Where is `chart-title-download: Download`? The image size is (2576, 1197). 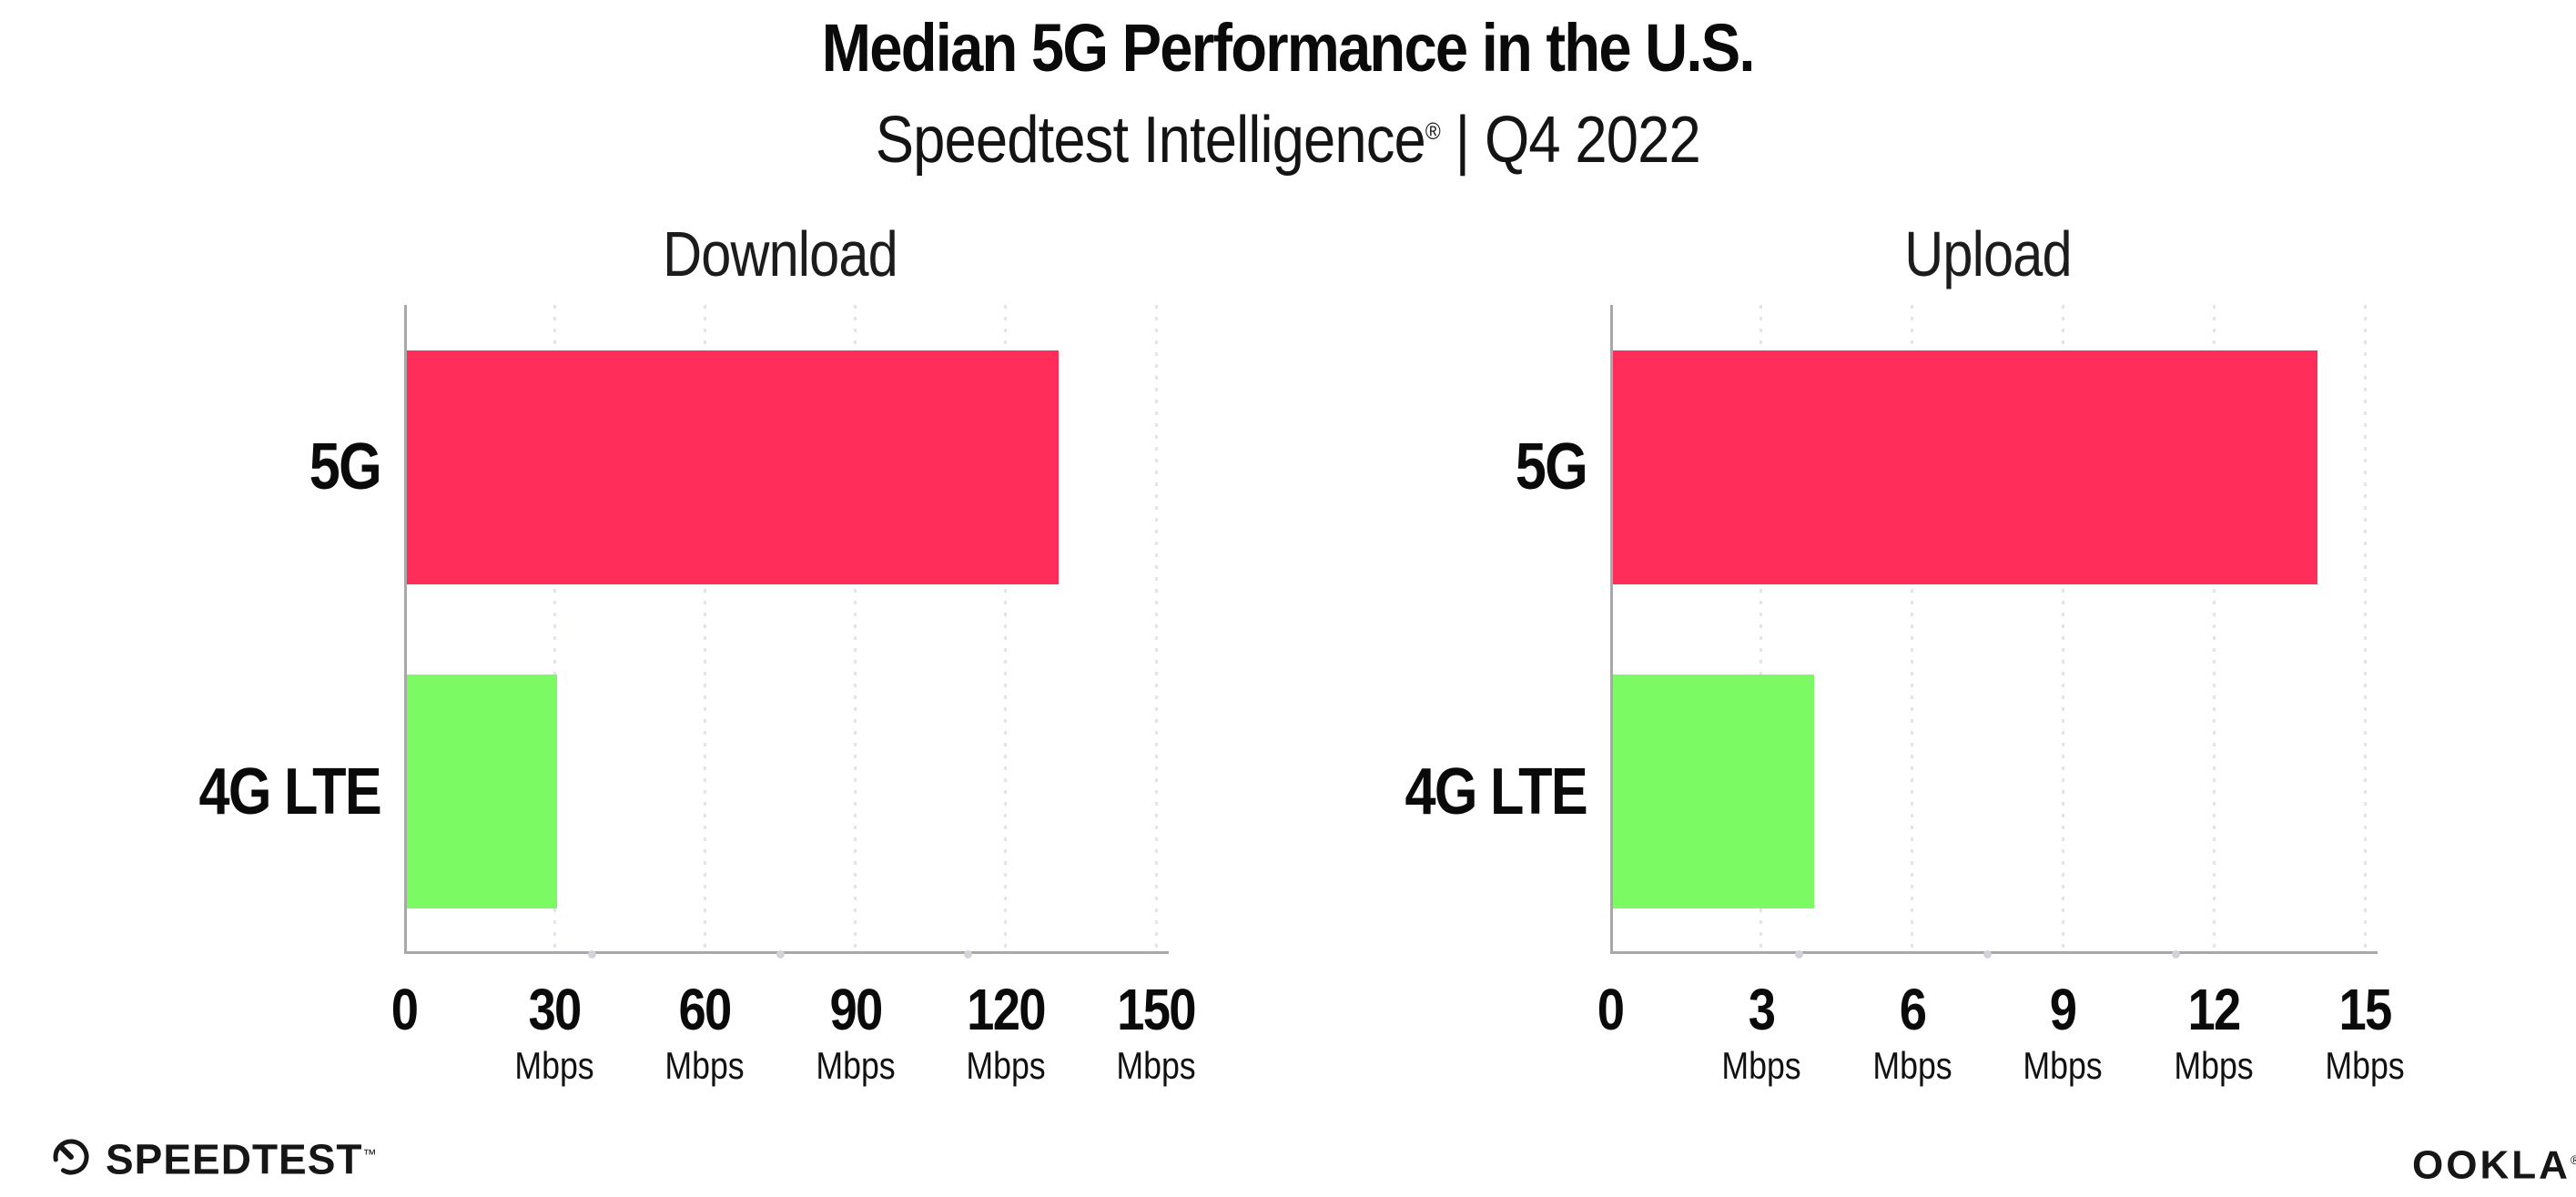 chart-title-download: Download is located at coordinates (780, 254).